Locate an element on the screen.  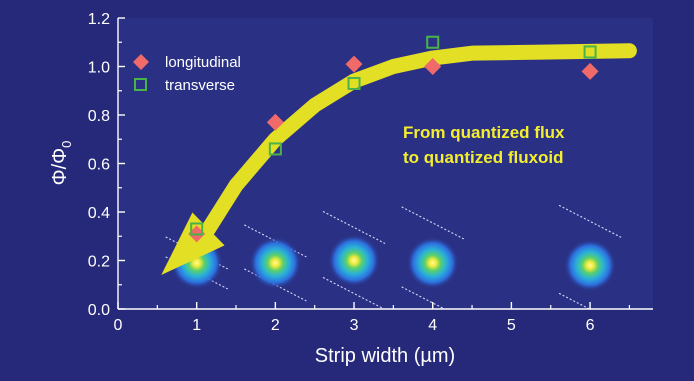
y-tick-label: 0.4 is located at coordinates (99, 213).